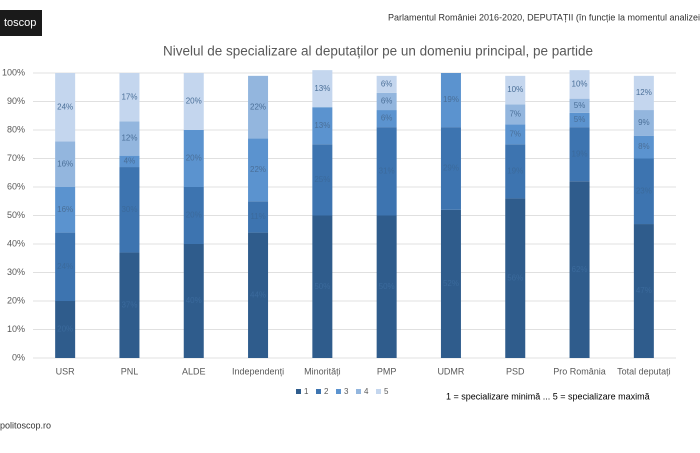 This screenshot has height=453, width=700. Describe the element at coordinates (66, 371) in the screenshot. I see `x-tick-label: USR` at that location.